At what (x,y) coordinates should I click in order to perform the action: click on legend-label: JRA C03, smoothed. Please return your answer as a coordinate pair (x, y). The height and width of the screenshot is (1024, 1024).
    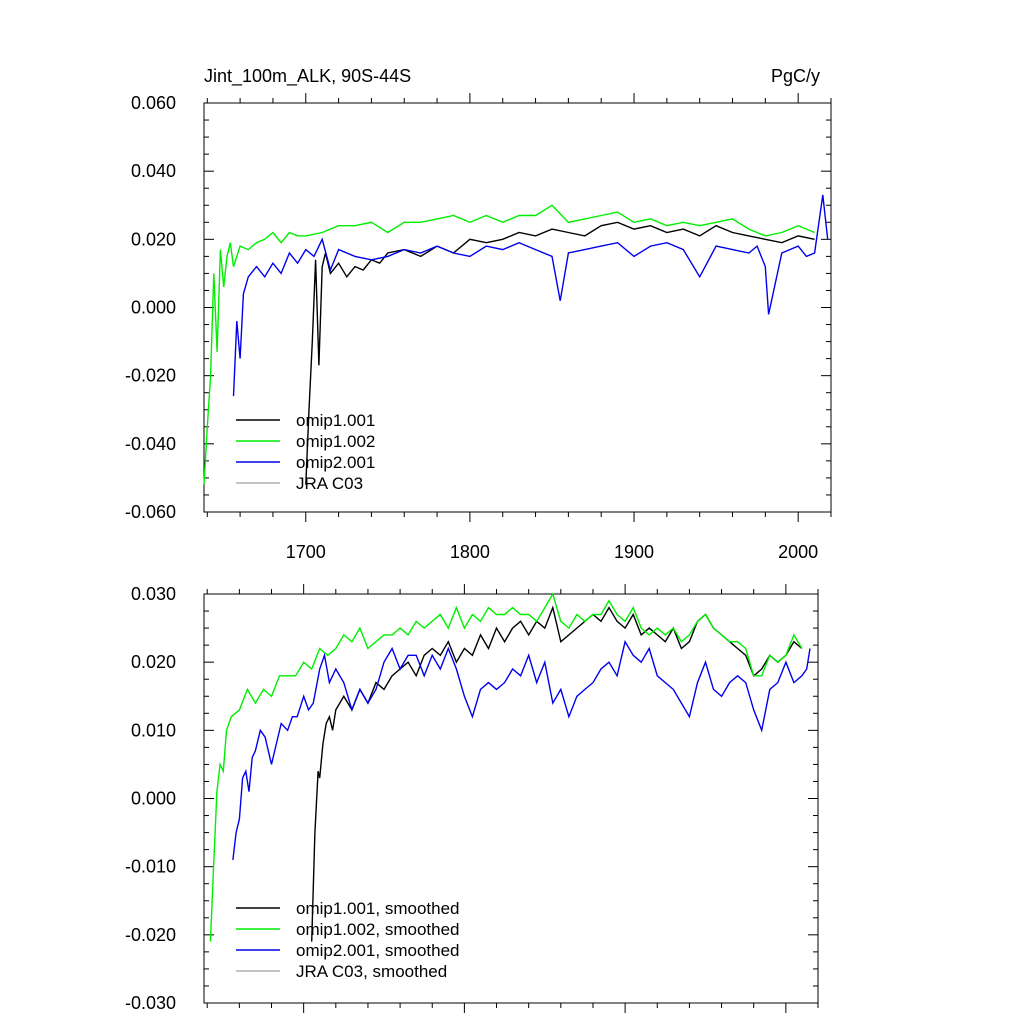
    Looking at the image, I should click on (371, 971).